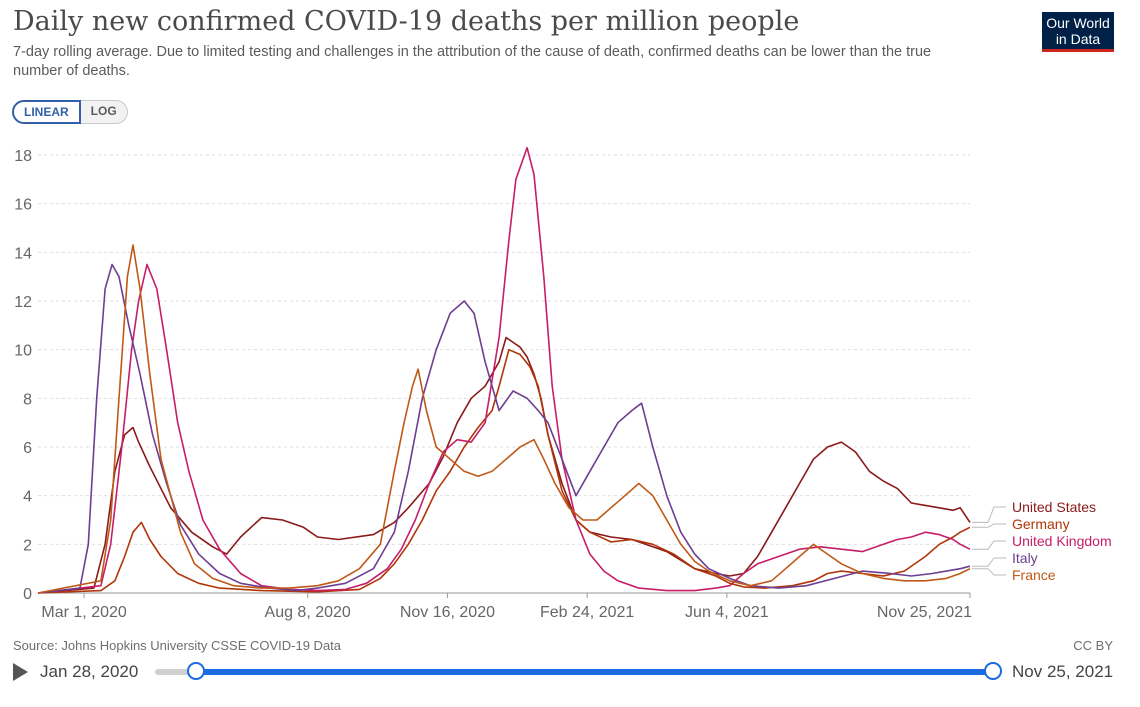  Describe the element at coordinates (83, 612) in the screenshot. I see `x-tick-label: Mar 1, 2020` at that location.